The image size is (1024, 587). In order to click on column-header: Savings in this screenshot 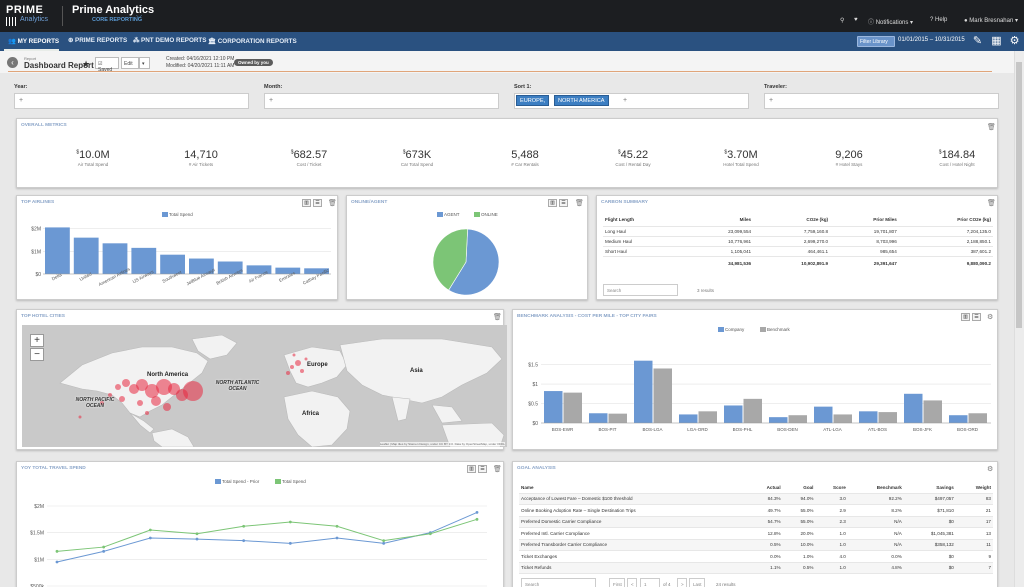, I will do `click(929, 488)`.